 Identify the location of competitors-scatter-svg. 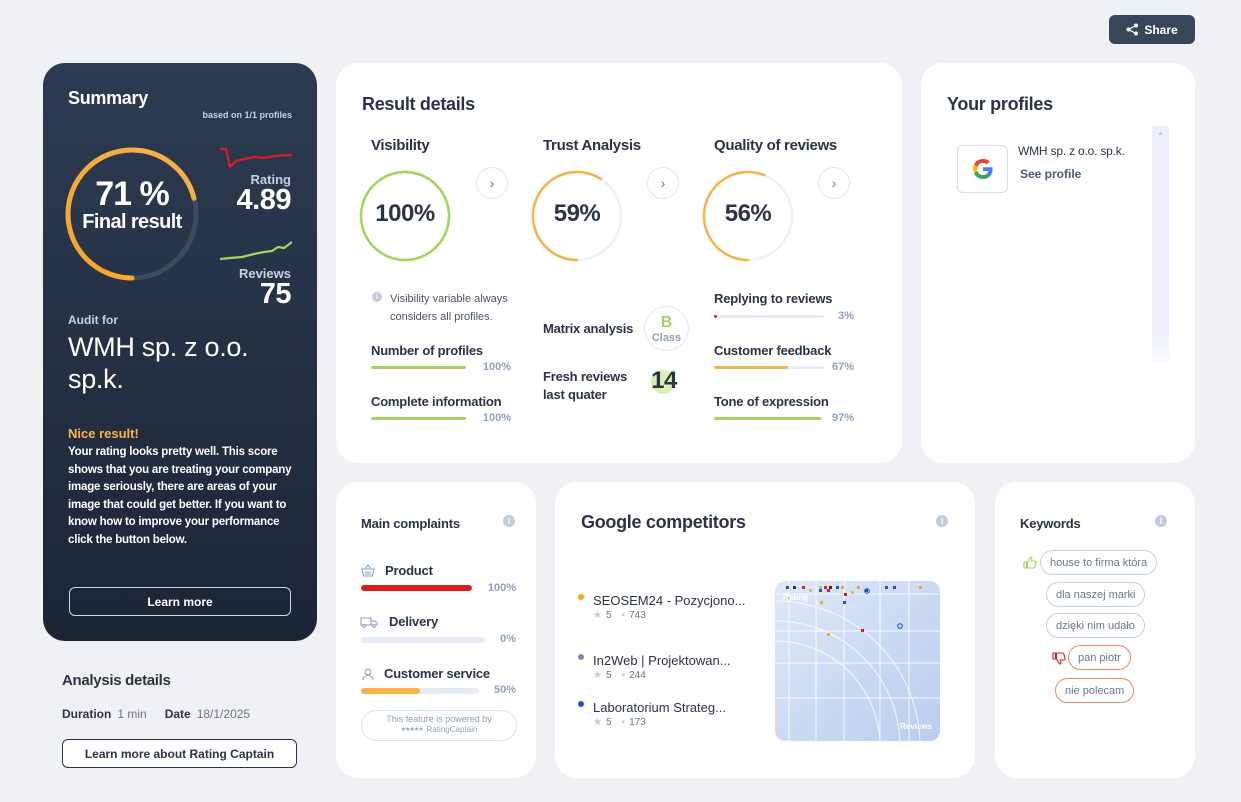
(857, 661).